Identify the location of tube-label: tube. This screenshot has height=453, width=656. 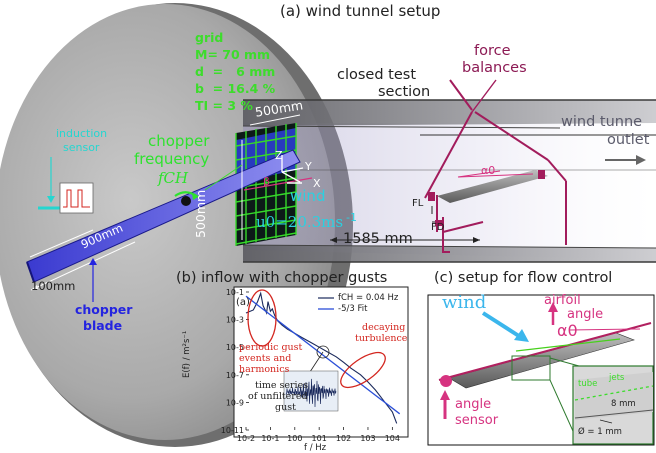
(588, 384).